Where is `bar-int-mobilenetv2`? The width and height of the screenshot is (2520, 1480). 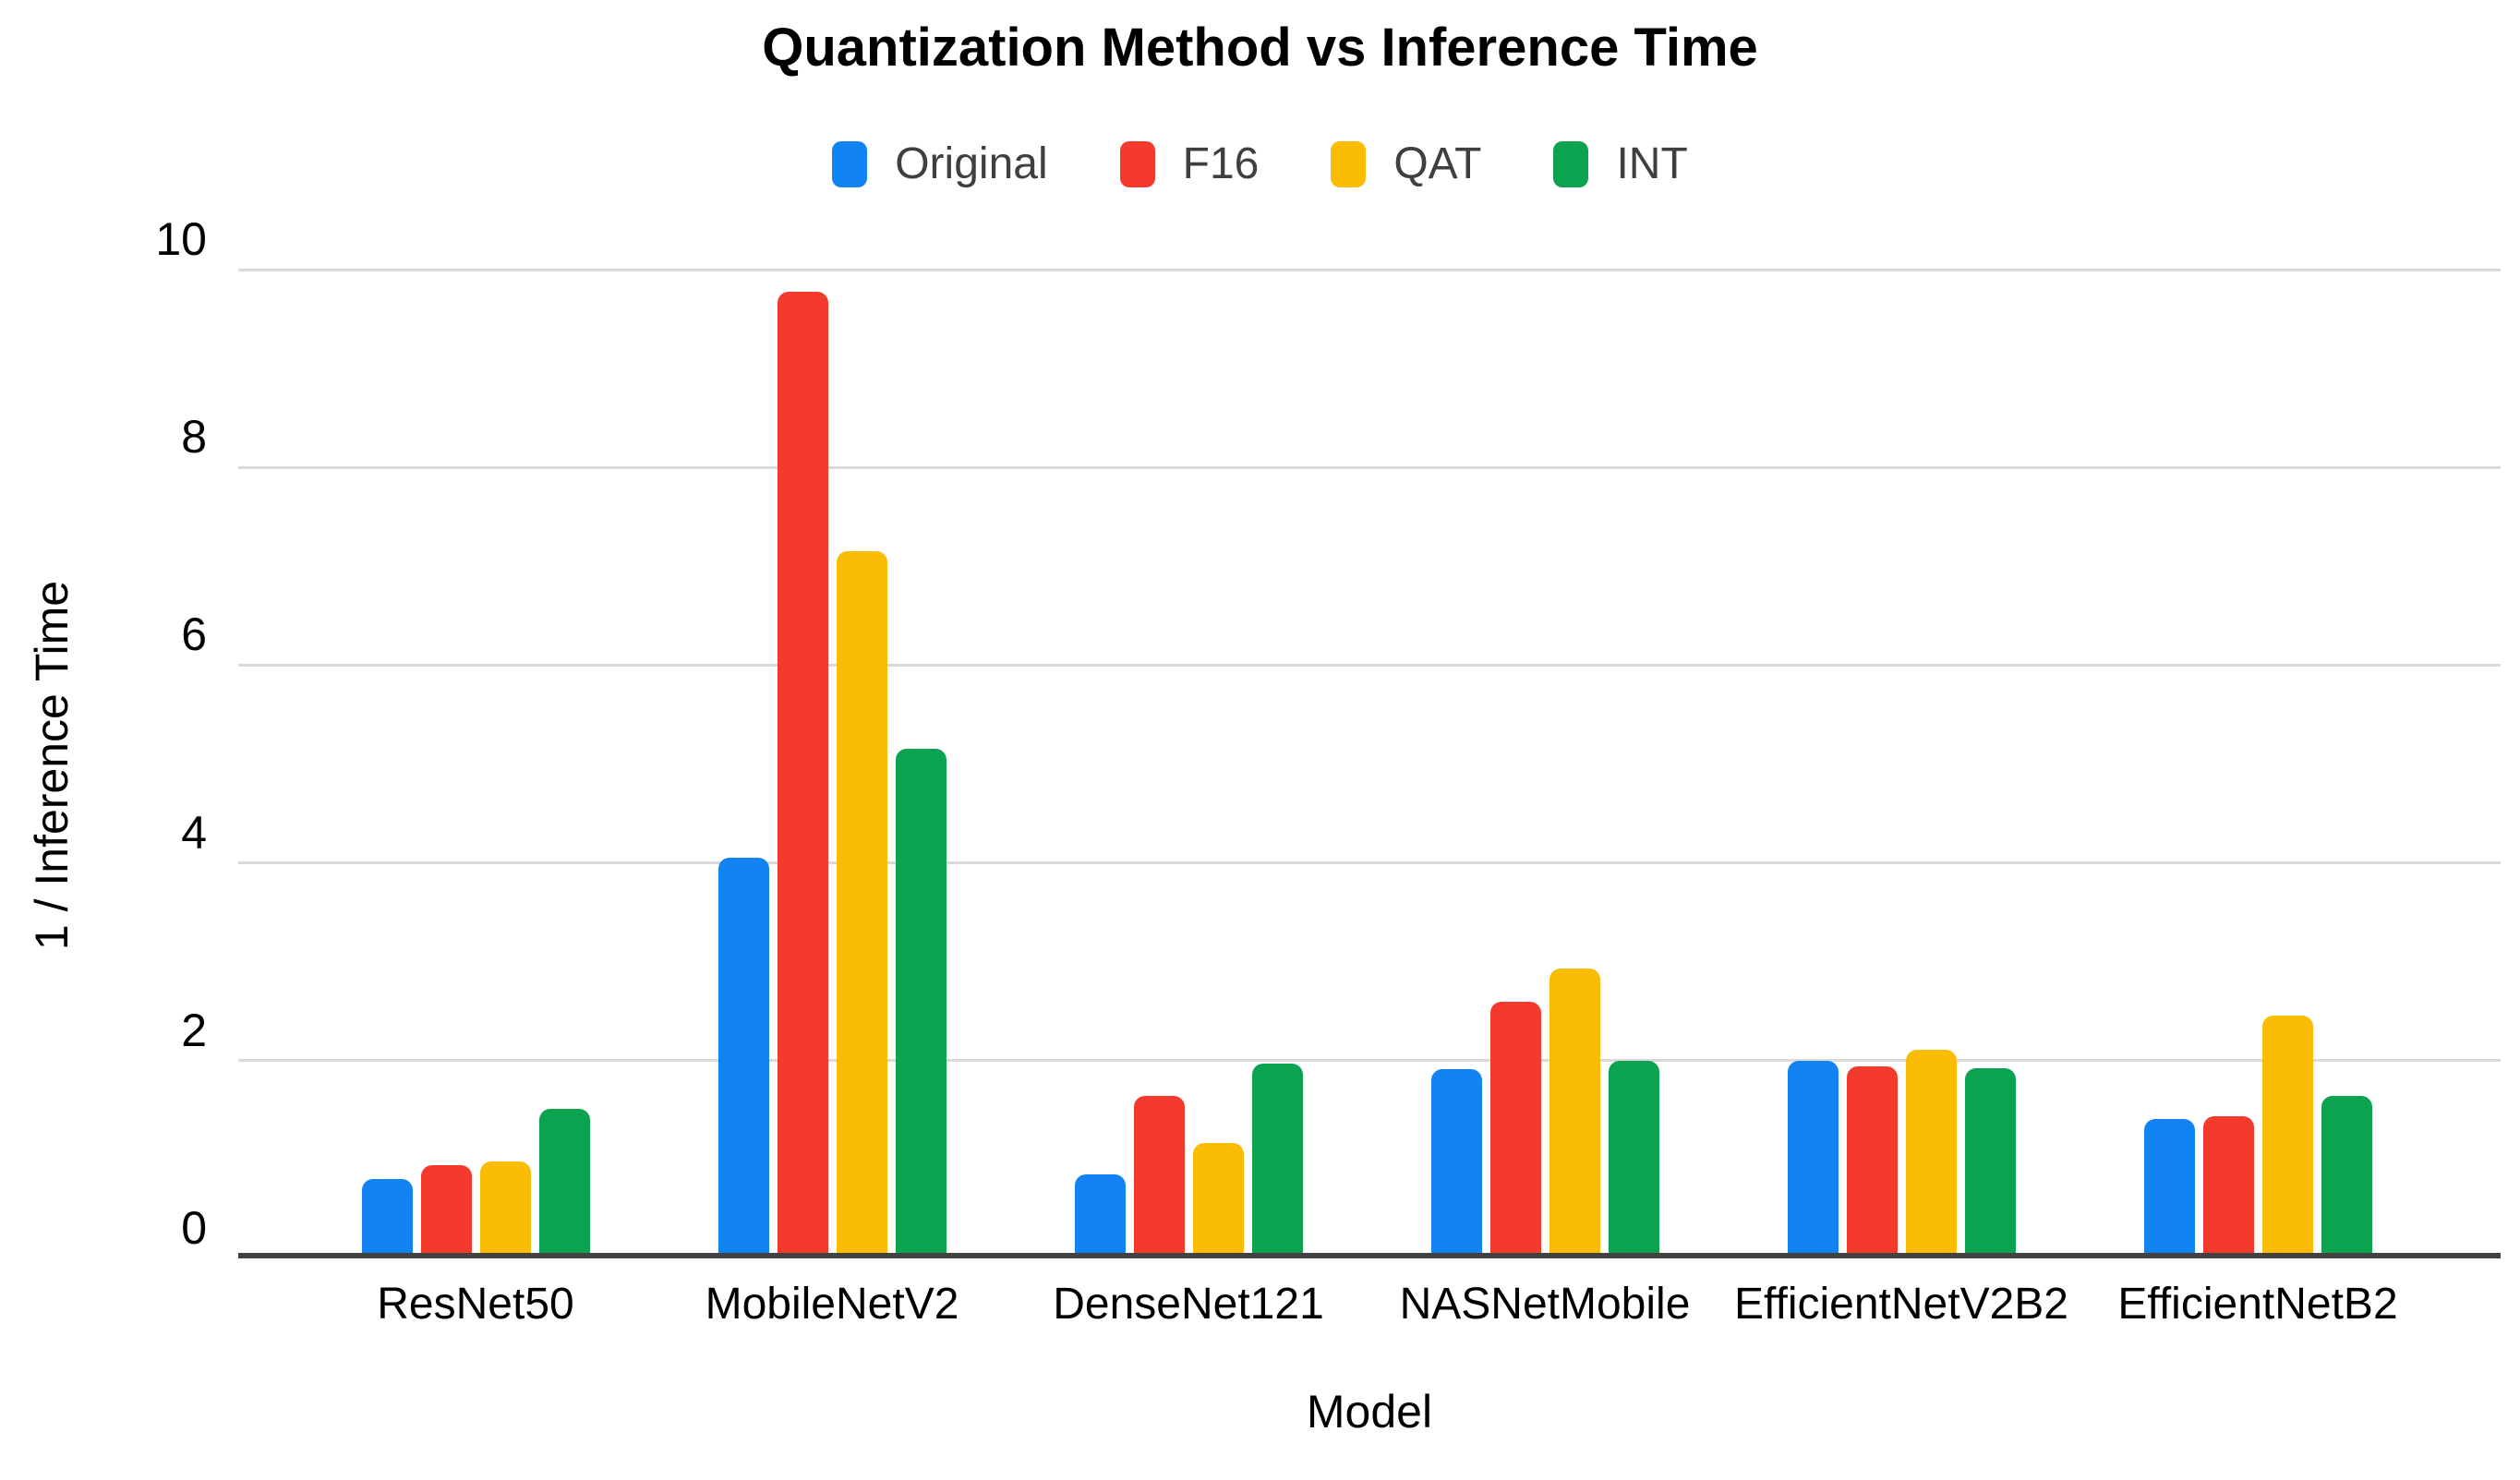 bar-int-mobilenetv2 is located at coordinates (921, 1004).